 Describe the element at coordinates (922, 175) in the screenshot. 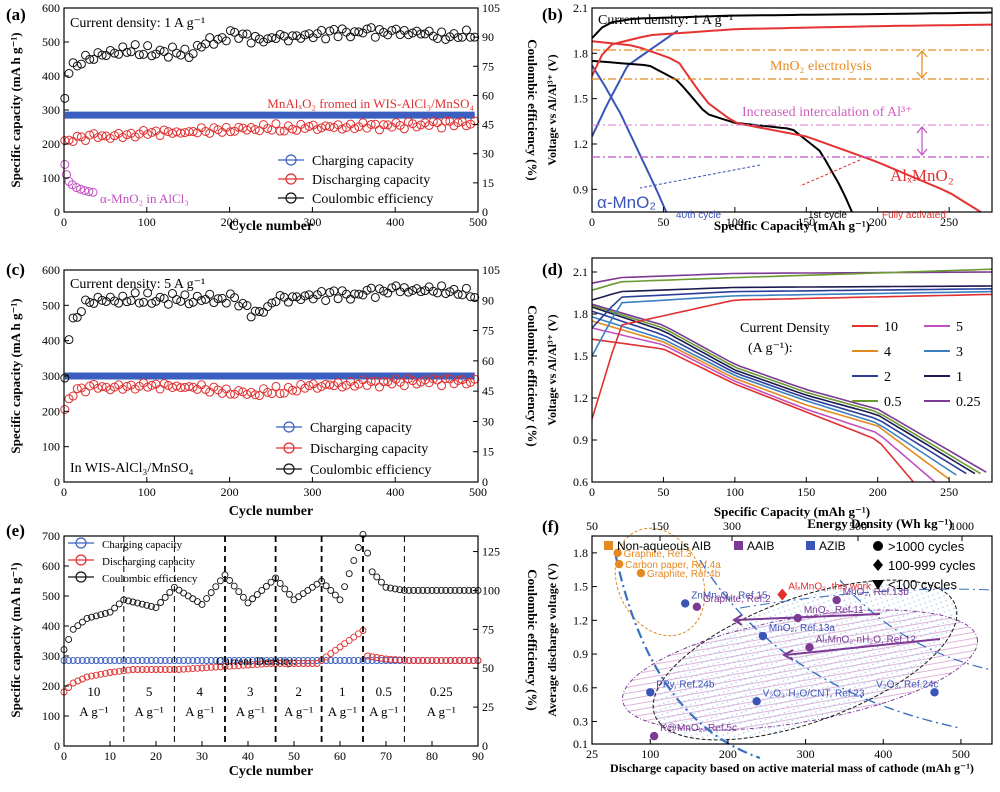

I see `annotation-alxmno2: AlₓMnO₂` at that location.